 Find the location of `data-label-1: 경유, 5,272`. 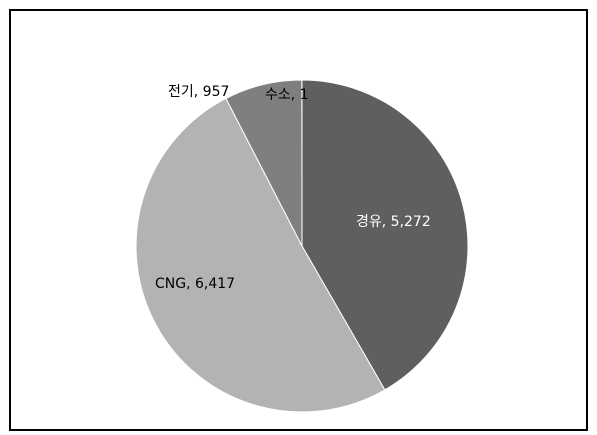

data-label-1: 경유, 5,272 is located at coordinates (393, 222).